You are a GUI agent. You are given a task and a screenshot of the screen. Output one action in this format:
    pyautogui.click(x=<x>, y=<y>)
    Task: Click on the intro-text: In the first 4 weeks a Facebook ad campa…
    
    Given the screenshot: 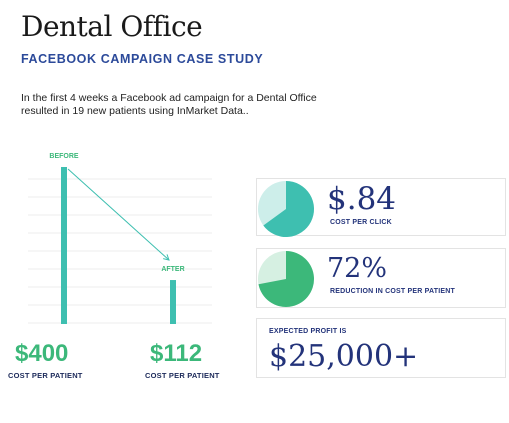 What is the action you would take?
    pyautogui.click(x=169, y=104)
    